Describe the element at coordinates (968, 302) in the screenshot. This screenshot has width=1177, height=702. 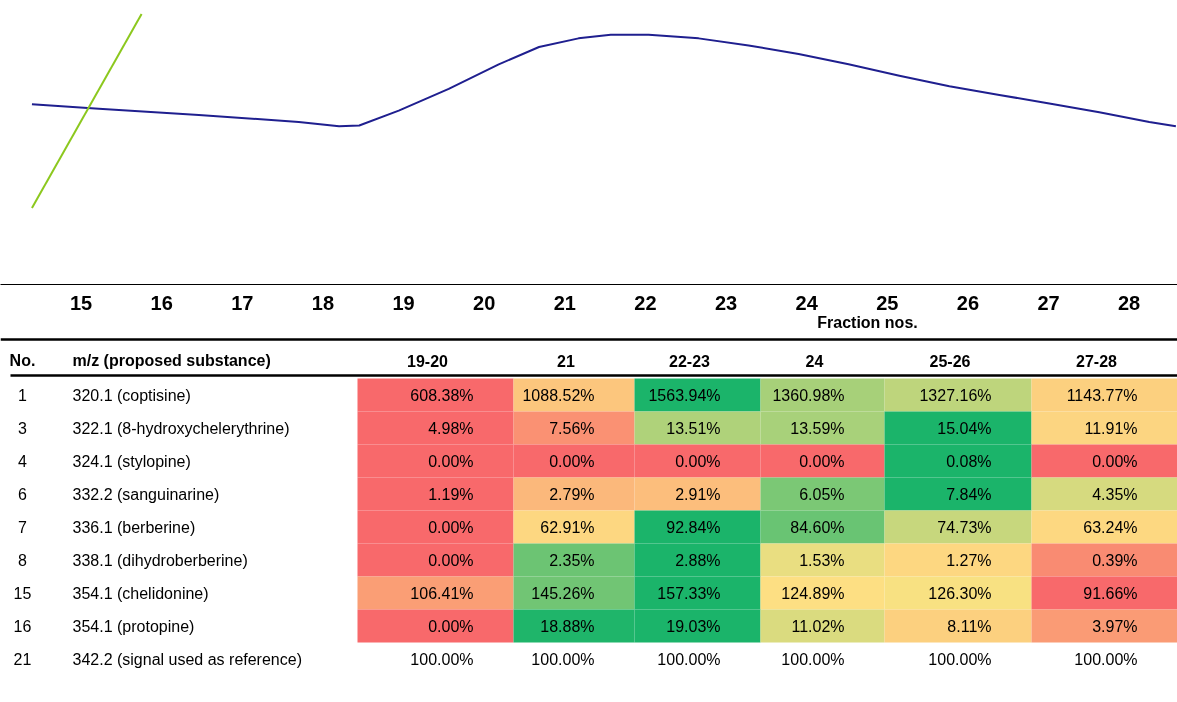
I see `x-tick-label: 26` at that location.